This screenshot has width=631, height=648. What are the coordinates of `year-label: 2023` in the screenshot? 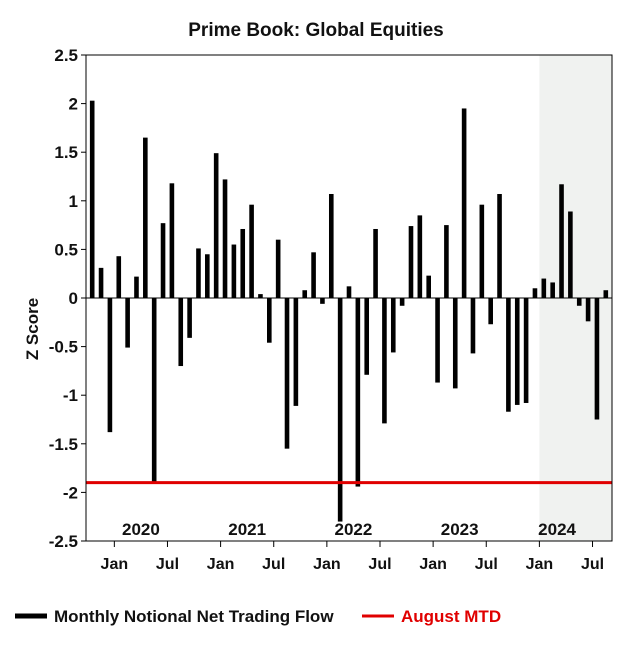 It's located at (460, 529).